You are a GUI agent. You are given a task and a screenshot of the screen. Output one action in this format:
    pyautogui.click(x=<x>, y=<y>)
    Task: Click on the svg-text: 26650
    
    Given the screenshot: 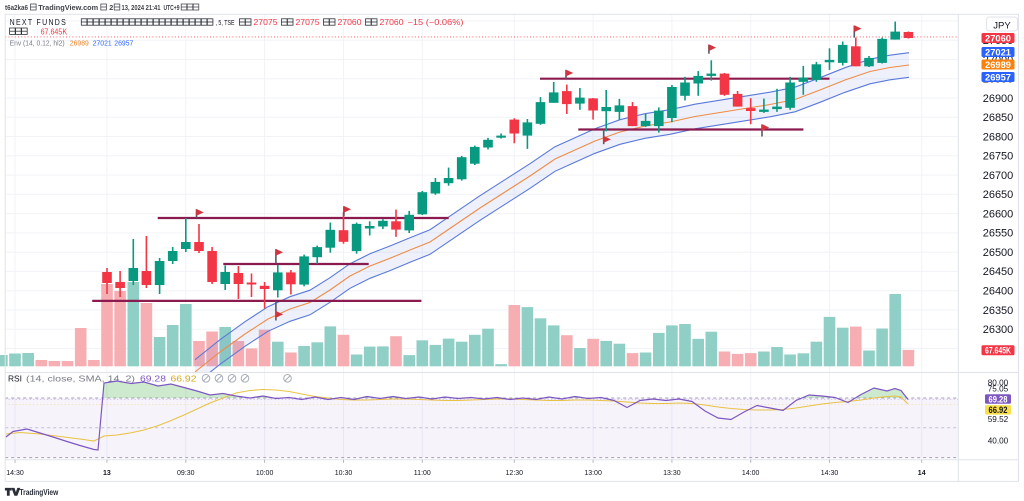 What is the action you would take?
    pyautogui.click(x=998, y=195)
    